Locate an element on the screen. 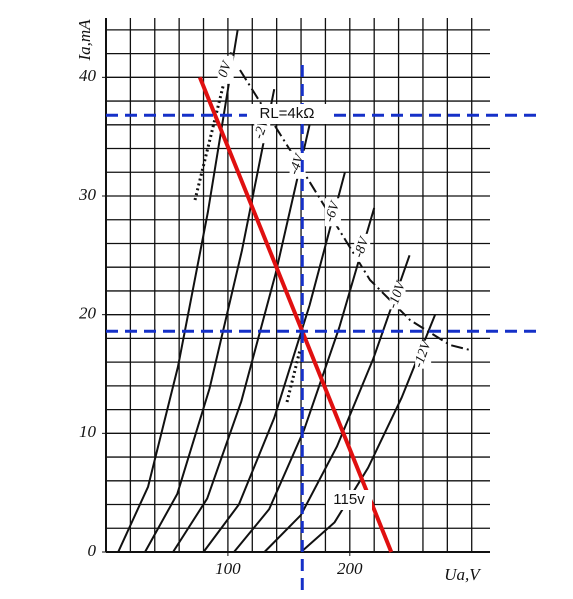 This screenshot has height=599, width=573. annotation: 115v is located at coordinates (349, 499).